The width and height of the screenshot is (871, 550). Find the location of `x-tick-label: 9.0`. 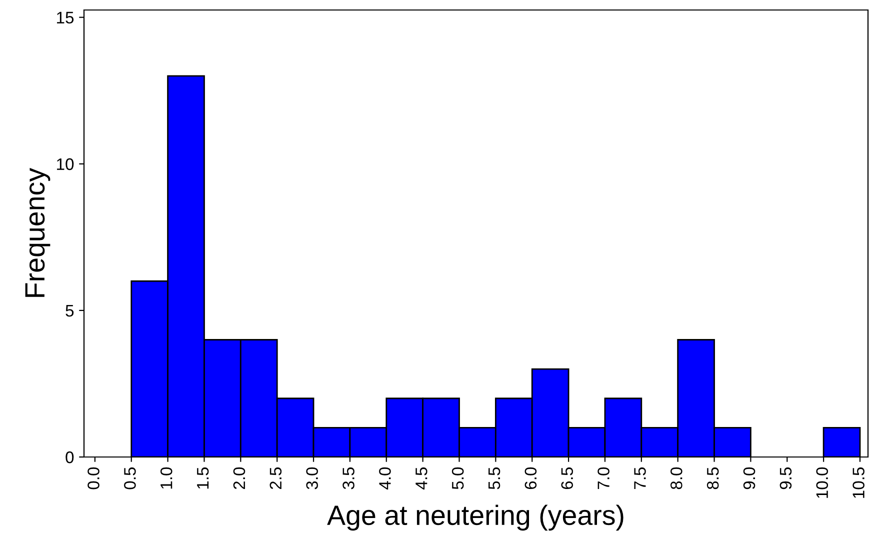

x-tick-label: 9.0 is located at coordinates (749, 478).